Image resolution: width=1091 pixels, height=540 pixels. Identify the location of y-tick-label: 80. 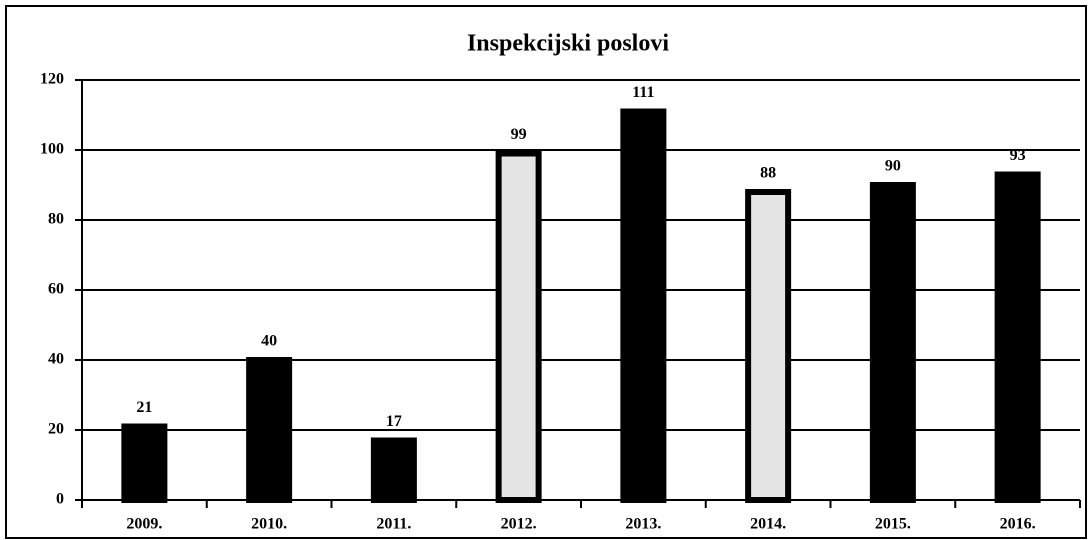
(56, 219).